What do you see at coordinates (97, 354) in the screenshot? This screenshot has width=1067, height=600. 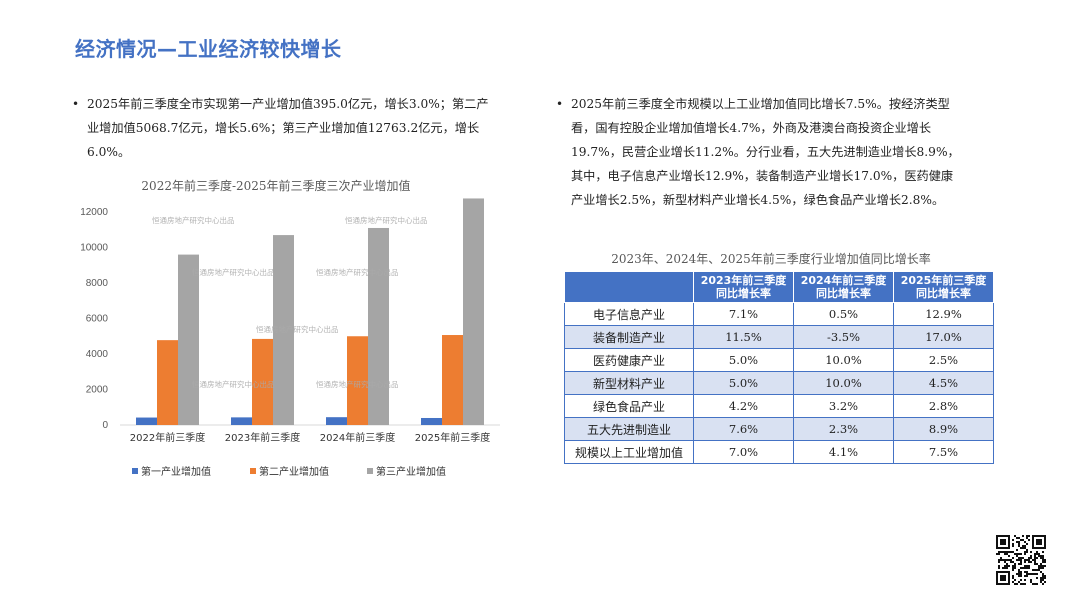 I see `y-tick-label: 4000` at bounding box center [97, 354].